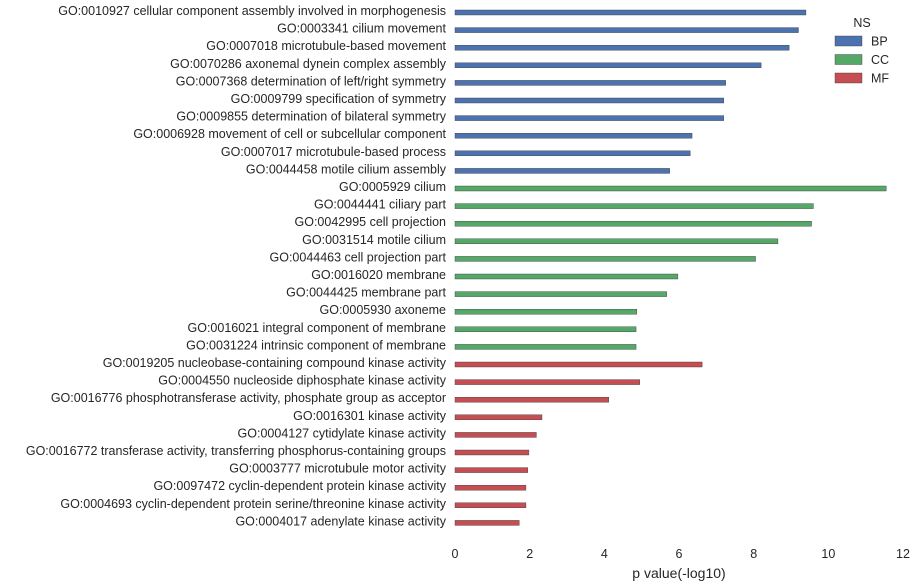 The height and width of the screenshot is (587, 916). I want to click on x-tick-labels: 0 2 4 6 8 10 12, so click(681, 554).